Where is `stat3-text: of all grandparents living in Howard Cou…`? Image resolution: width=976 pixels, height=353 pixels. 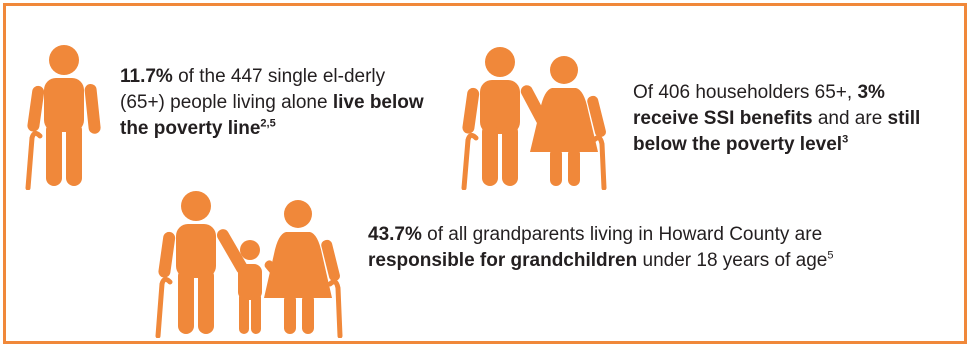
stat3-text: of all grandparents living in Howard Cou… is located at coordinates (622, 234).